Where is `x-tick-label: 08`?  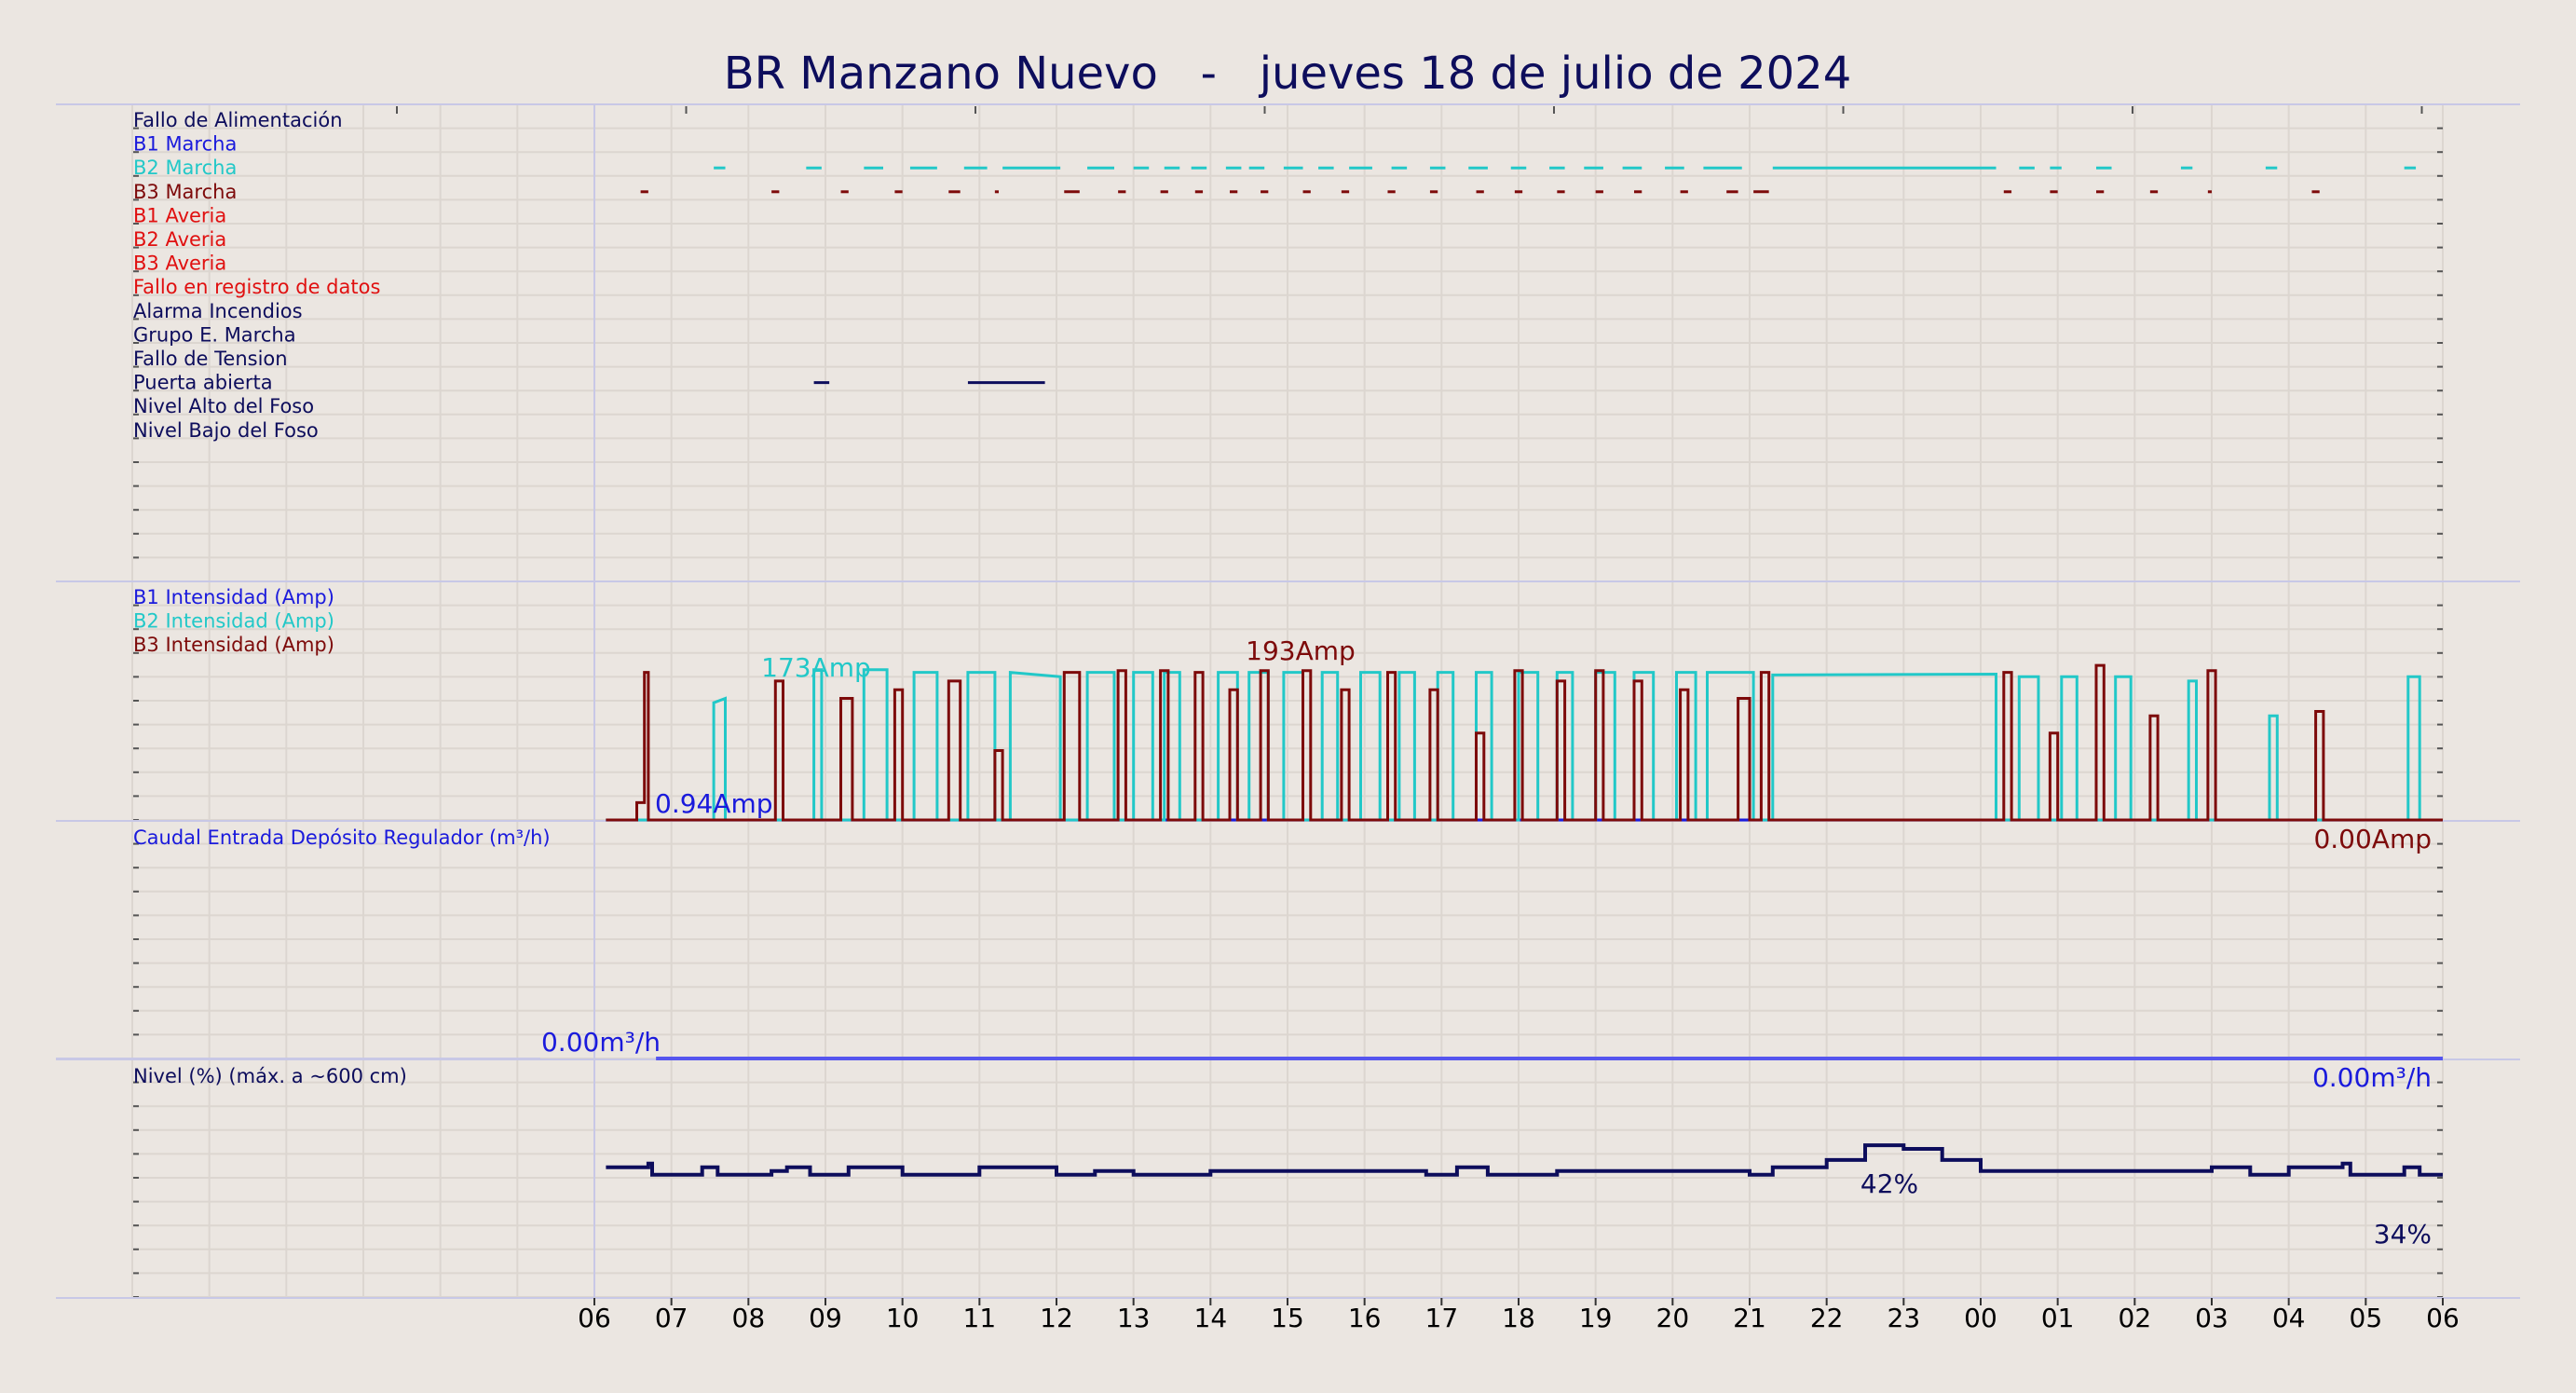
x-tick-label: 08 is located at coordinates (749, 1318).